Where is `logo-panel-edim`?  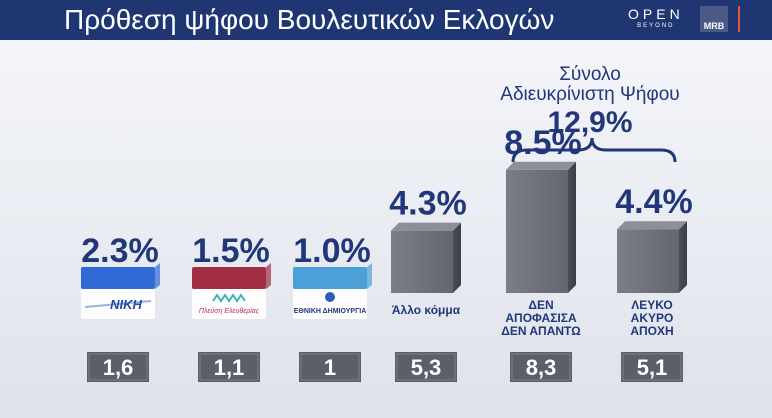
logo-panel-edim is located at coordinates (330, 304).